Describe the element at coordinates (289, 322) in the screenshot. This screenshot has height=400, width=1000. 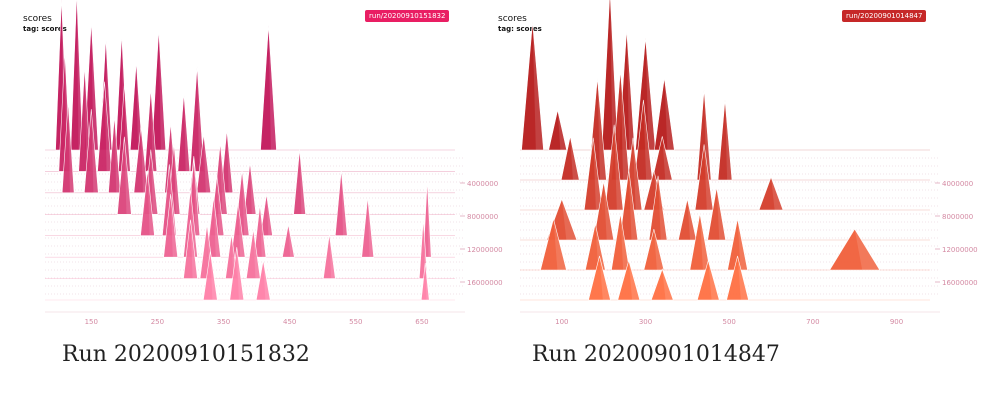
I see `x-tick-label: 450` at that location.